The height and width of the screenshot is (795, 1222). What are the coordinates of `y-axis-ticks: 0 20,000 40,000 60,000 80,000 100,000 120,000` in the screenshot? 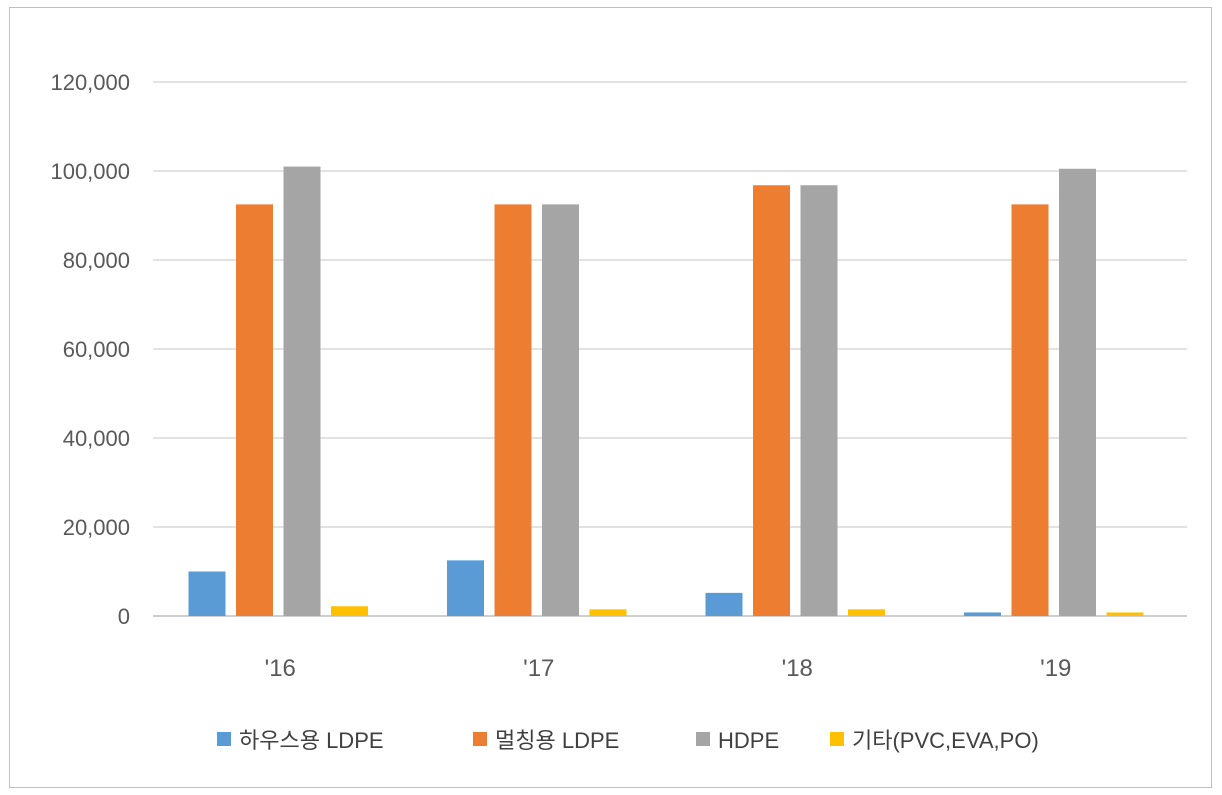 It's located at (90, 349).